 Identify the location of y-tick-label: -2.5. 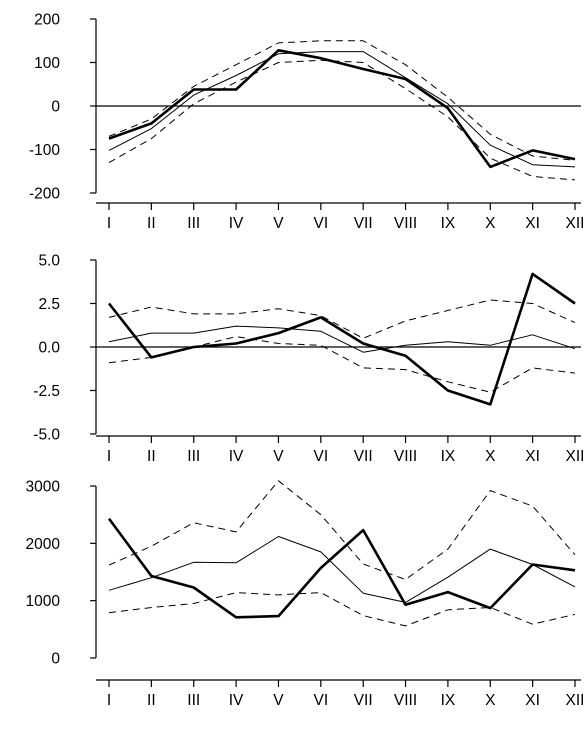
(46, 391).